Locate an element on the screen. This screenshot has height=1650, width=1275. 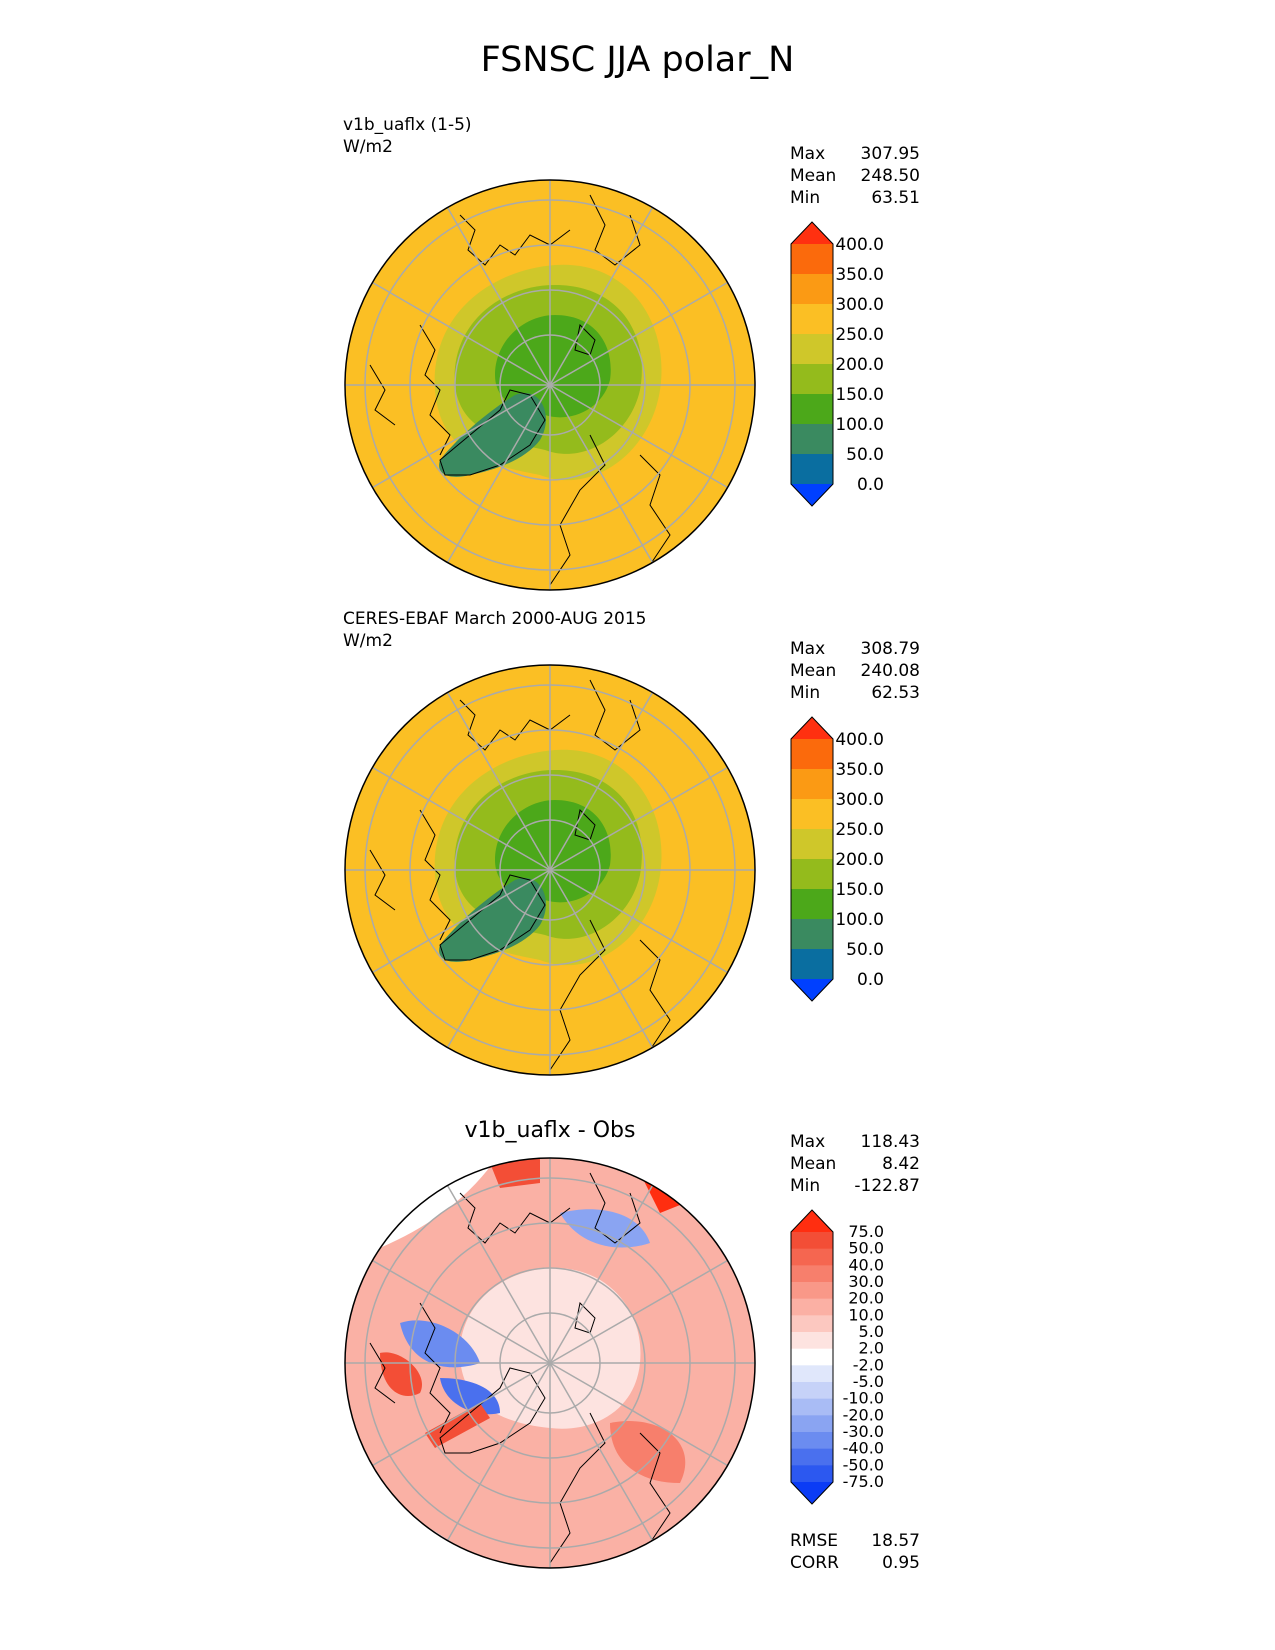
polar-map-diff is located at coordinates (550, 1363).